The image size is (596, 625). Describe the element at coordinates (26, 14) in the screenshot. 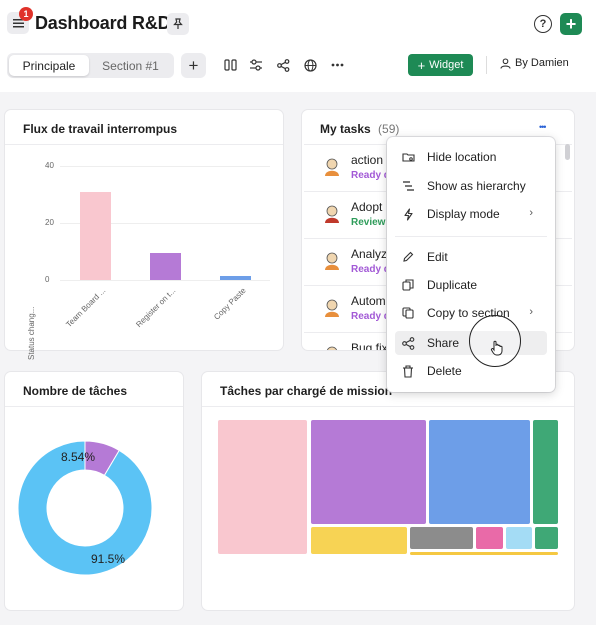

I see `notification-badge: 1` at that location.